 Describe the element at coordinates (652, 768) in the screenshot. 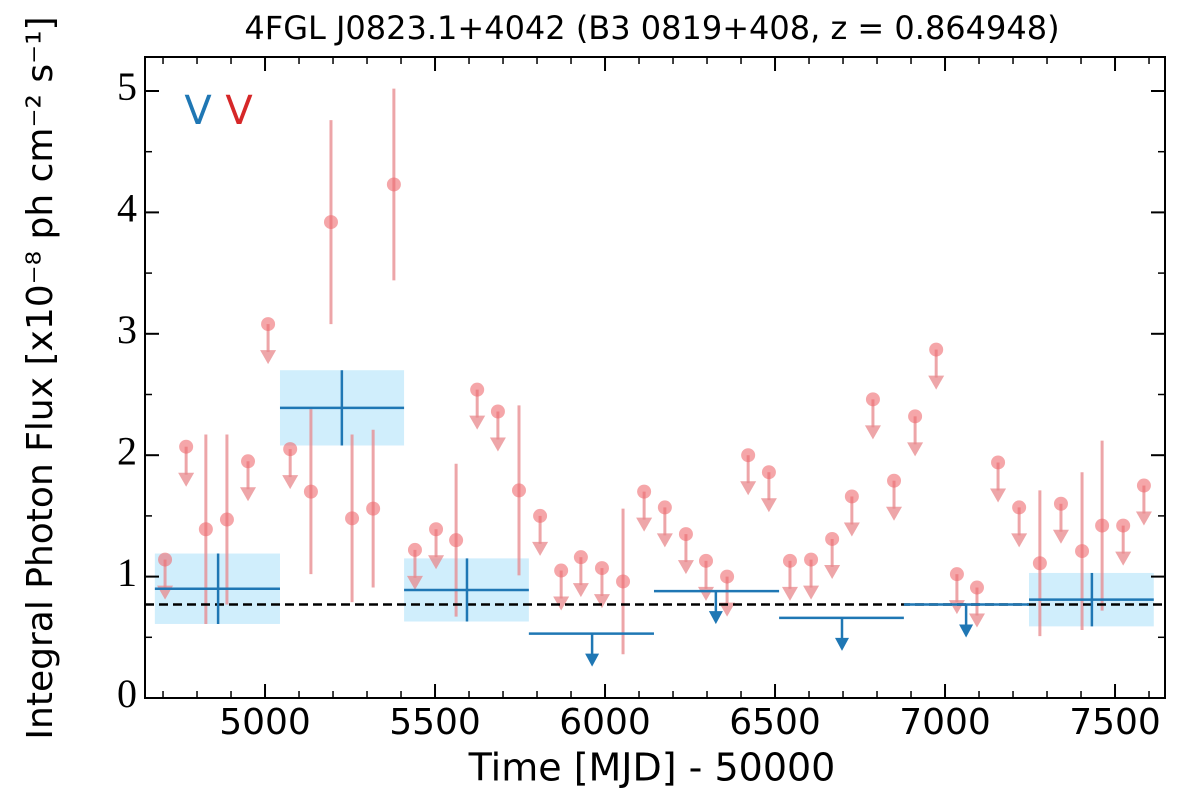

I see `x-axis-label: Time [MJD] - 50000` at that location.